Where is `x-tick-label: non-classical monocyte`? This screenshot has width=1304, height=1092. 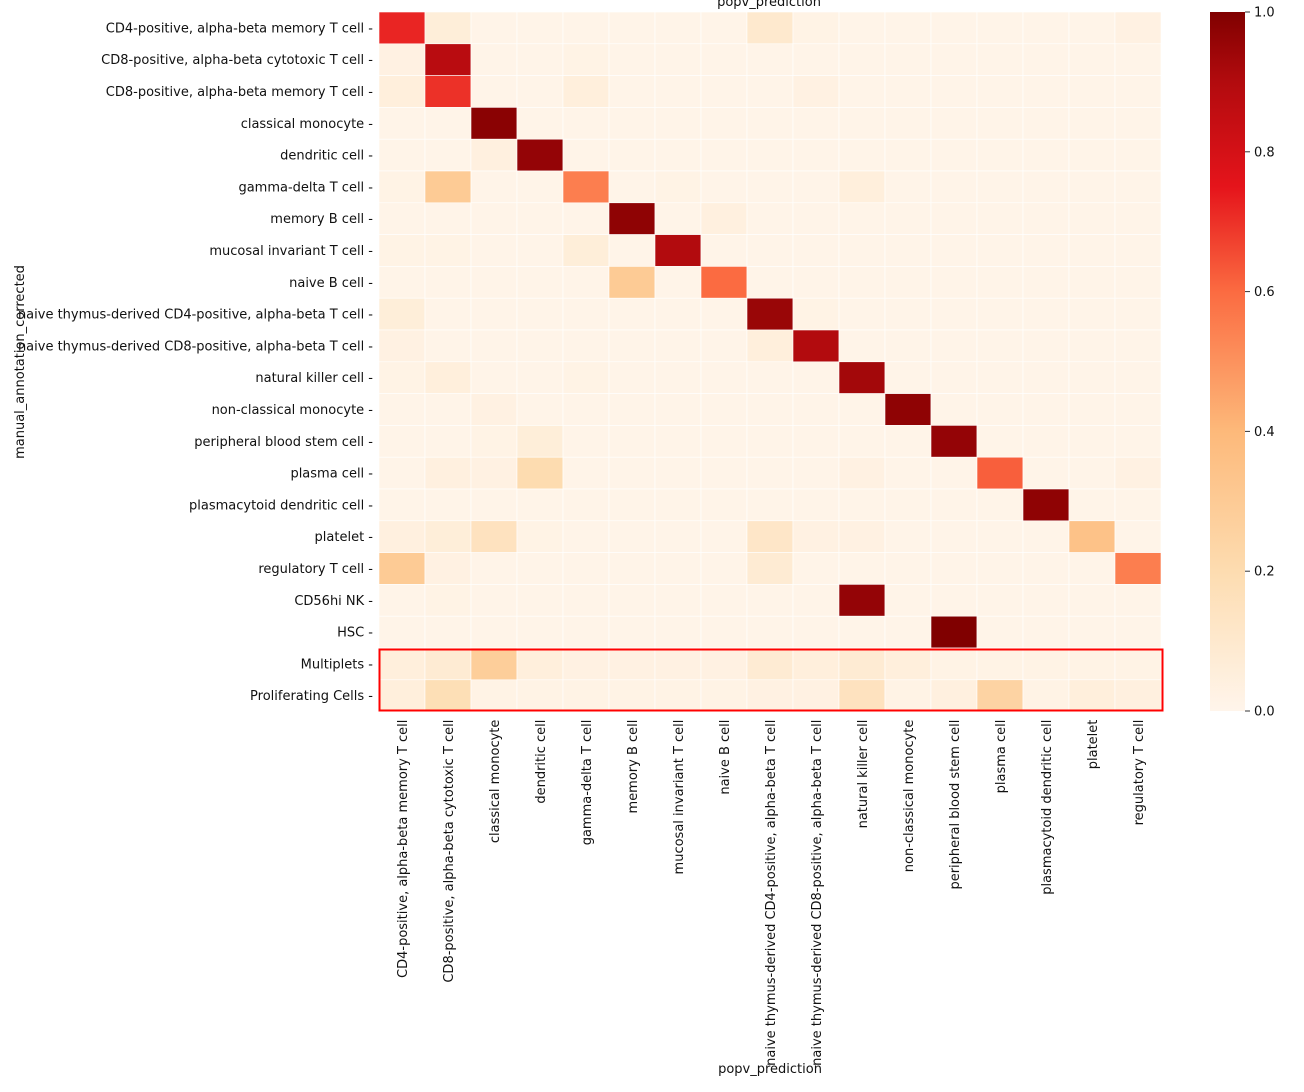
x-tick-label: non-classical monocyte is located at coordinates (909, 796).